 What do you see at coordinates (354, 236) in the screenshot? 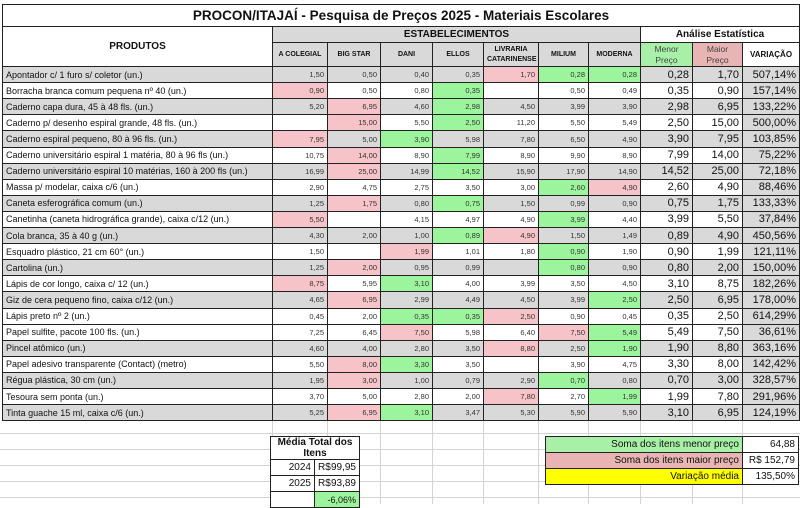
I see `price-cell: 2,00` at bounding box center [354, 236].